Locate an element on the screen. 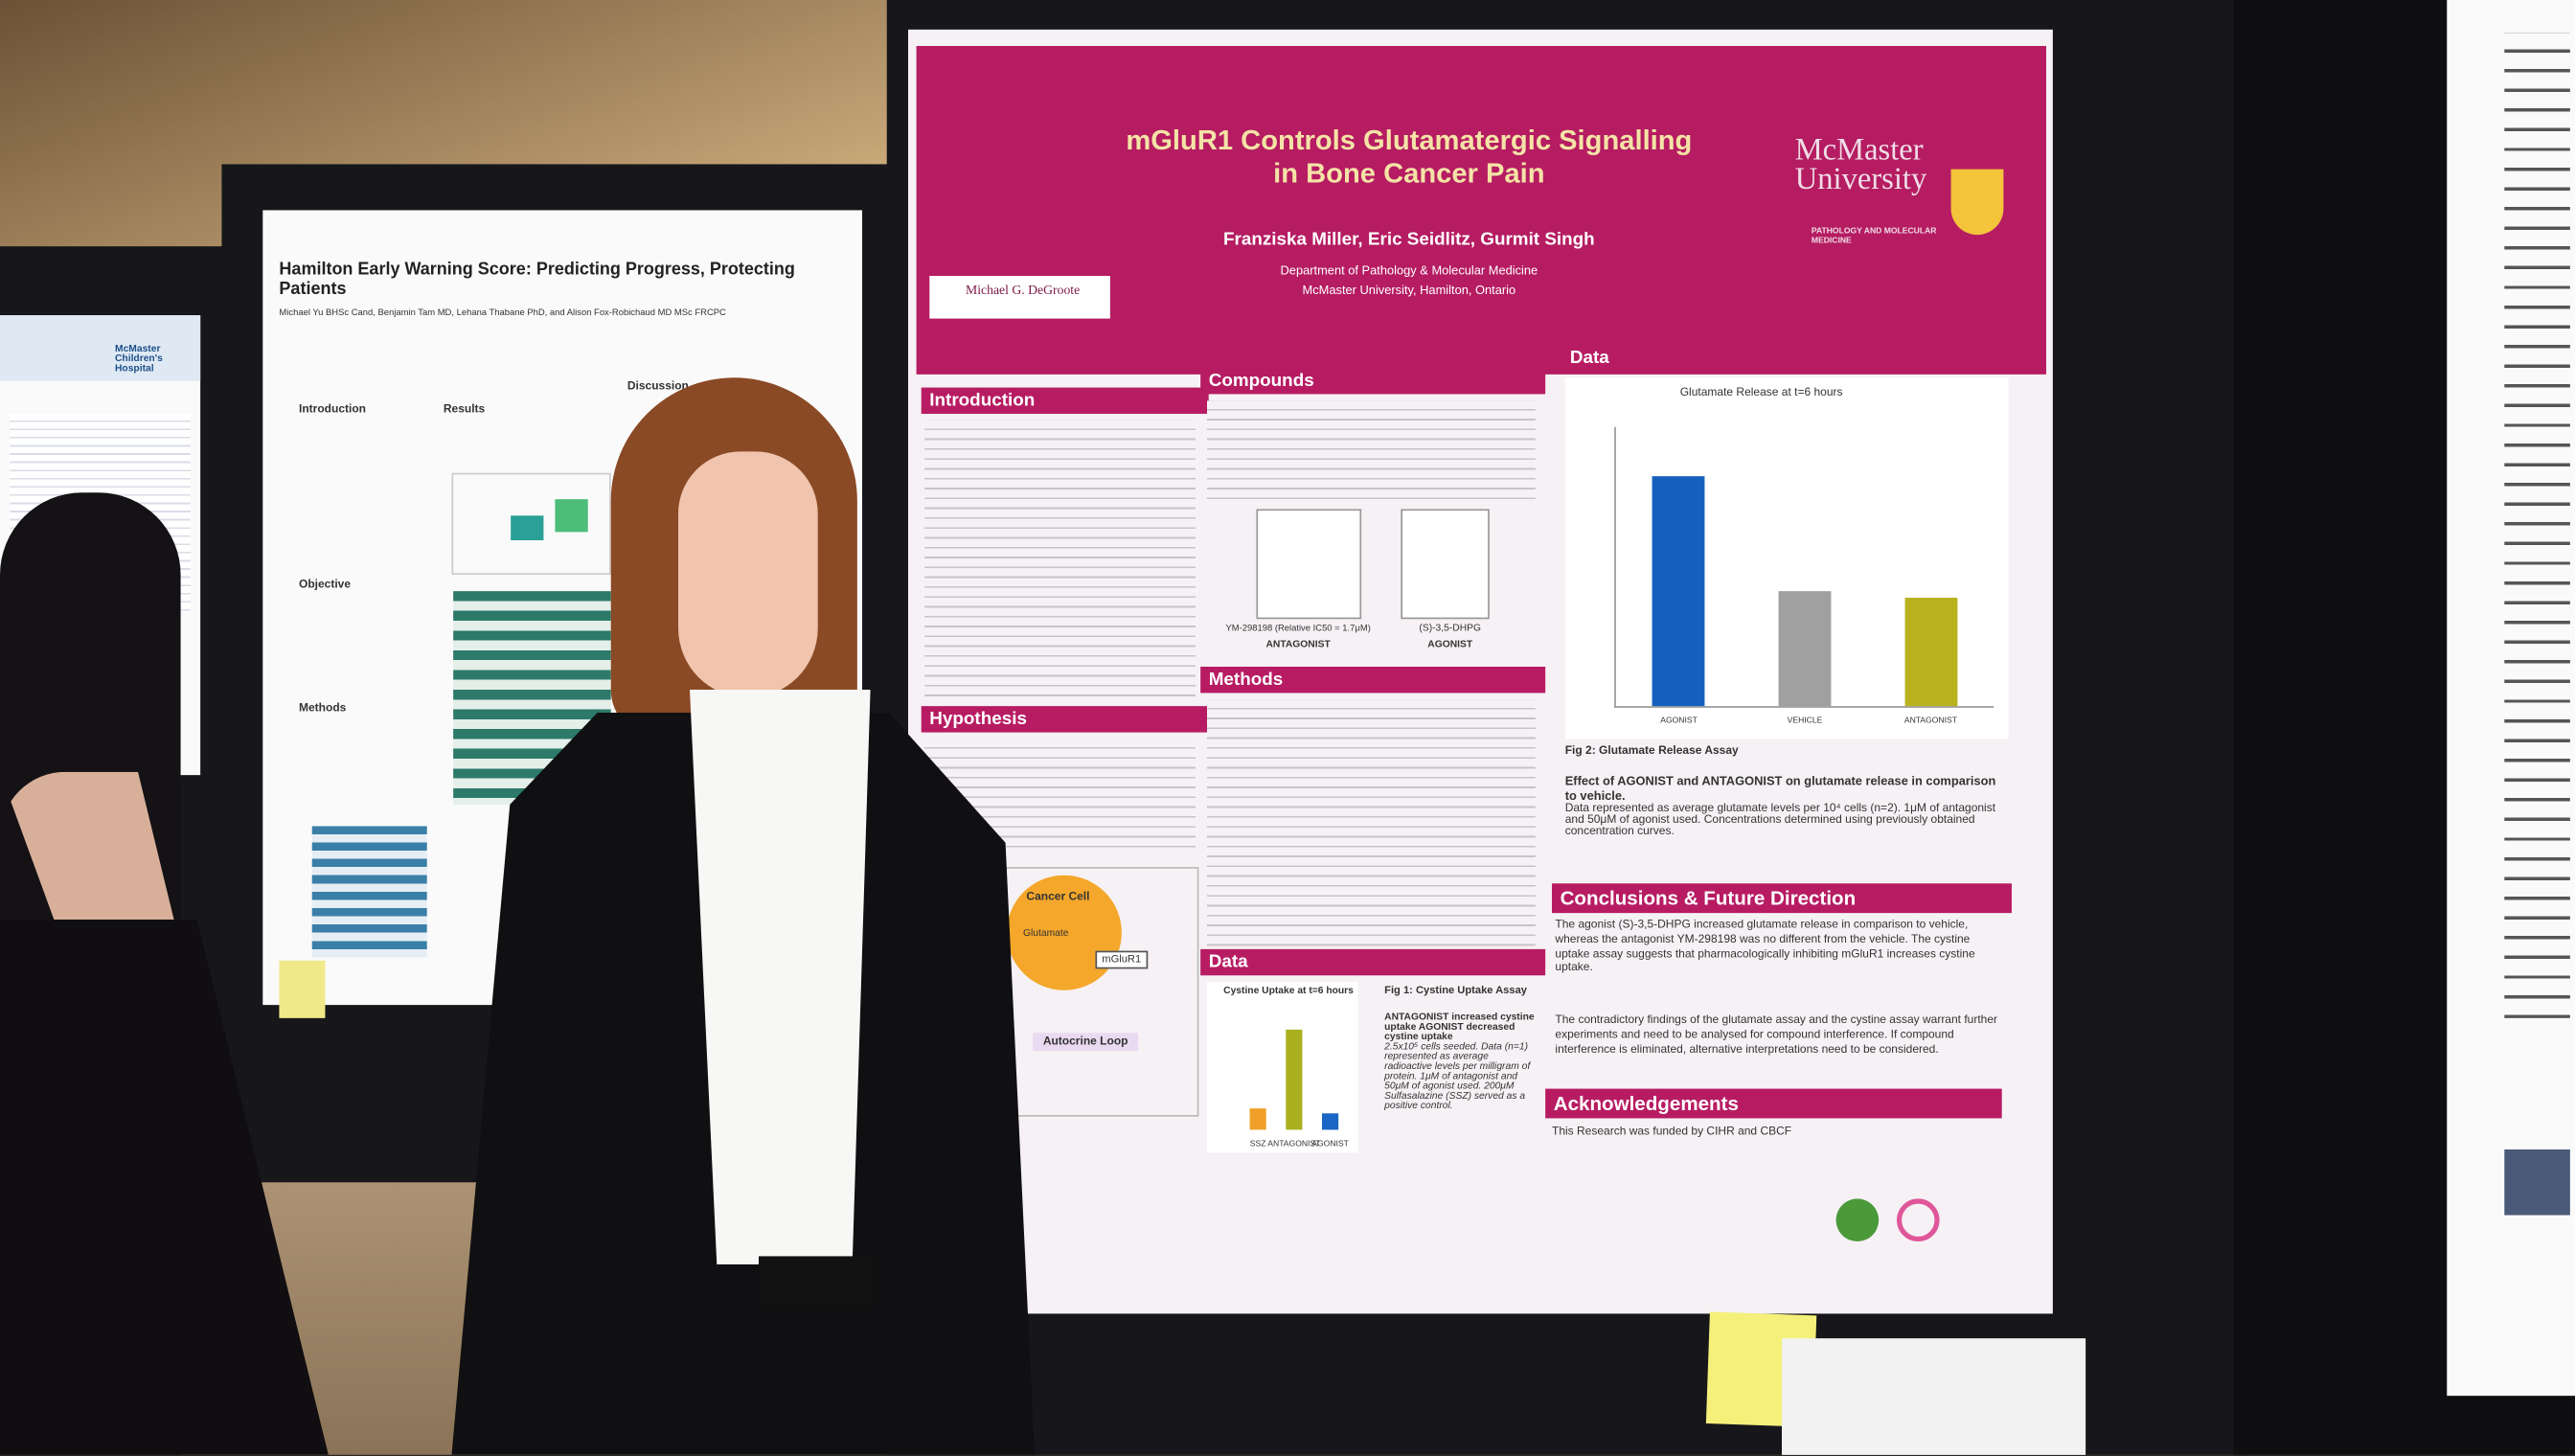 Image resolution: width=2575 pixels, height=1456 pixels. plot-area: AGONIST VEHICLE ANTAGONIST is located at coordinates (1804, 576).